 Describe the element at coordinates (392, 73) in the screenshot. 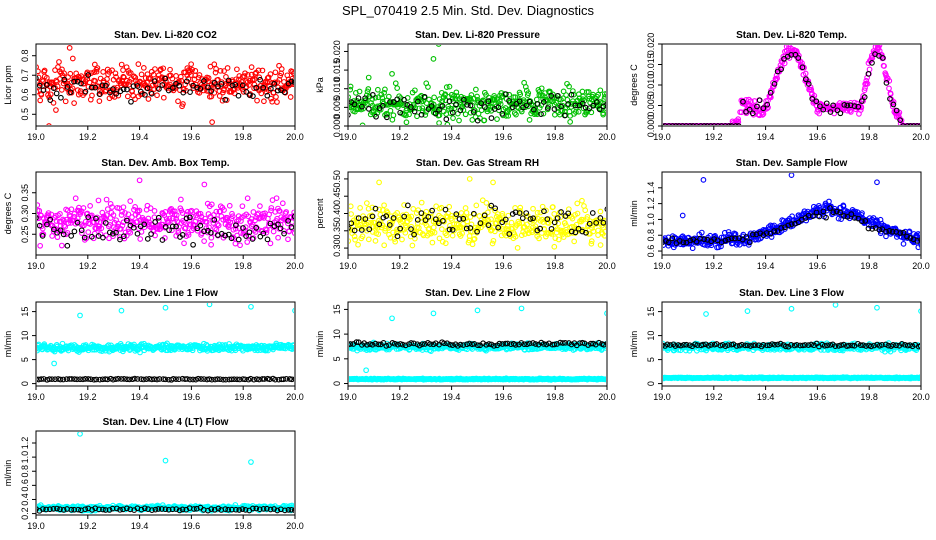

I see `outlier-point` at that location.